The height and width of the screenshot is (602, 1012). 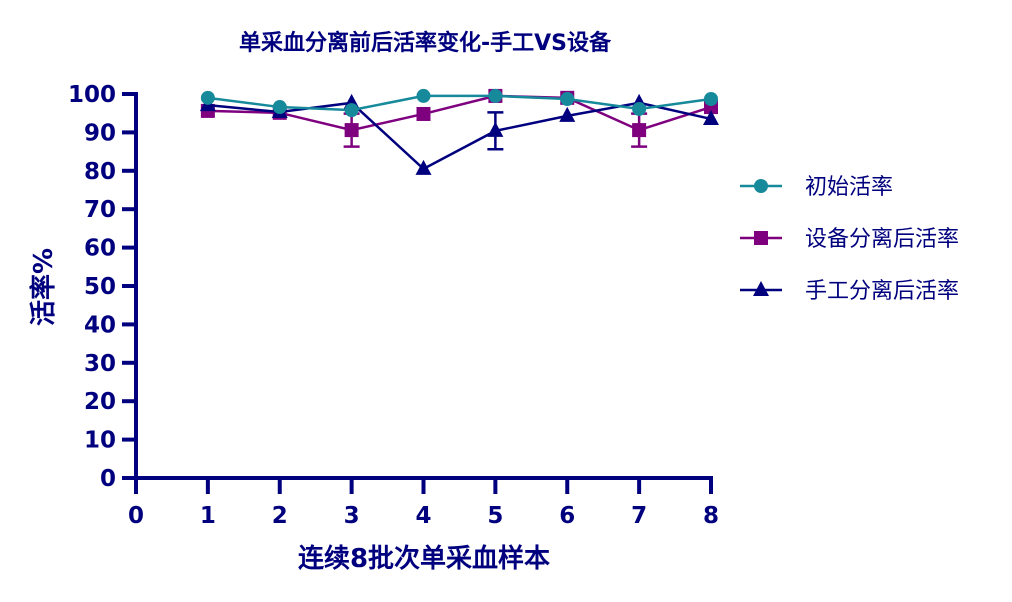 I want to click on x-tick-label: 8, so click(x=711, y=516).